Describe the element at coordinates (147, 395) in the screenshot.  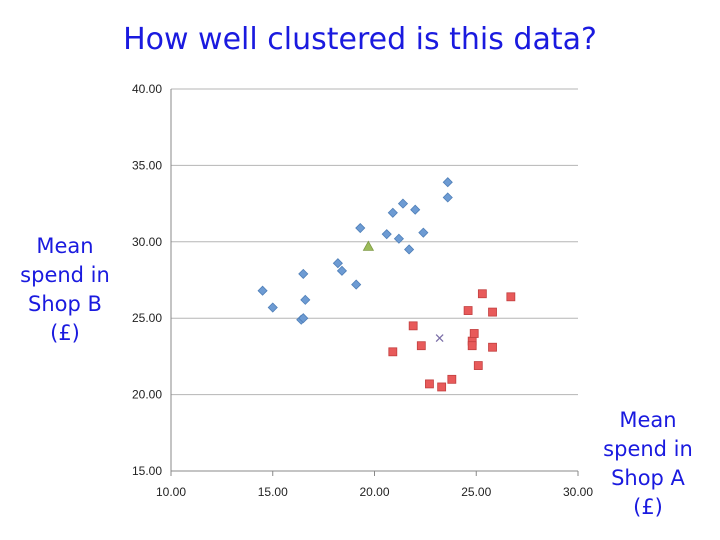
I see `y-tick-label: 20.00` at that location.